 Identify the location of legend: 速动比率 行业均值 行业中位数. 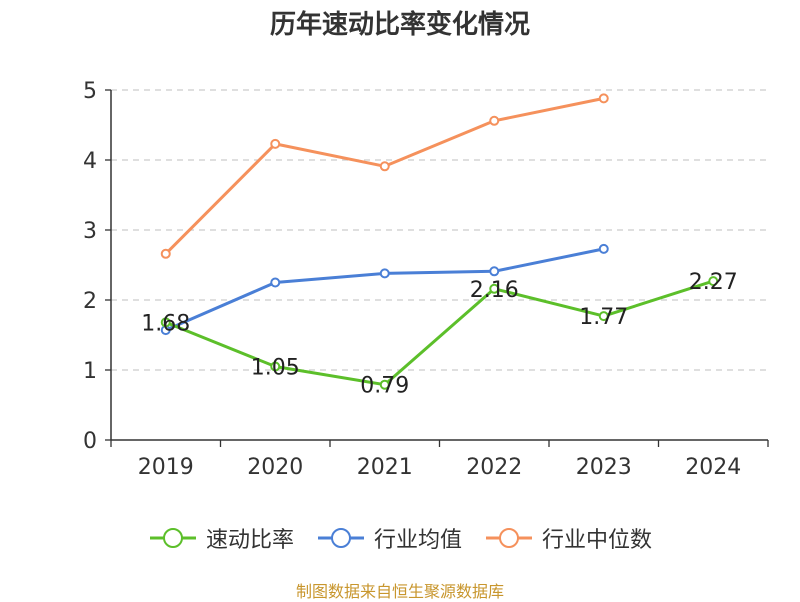
(400, 538).